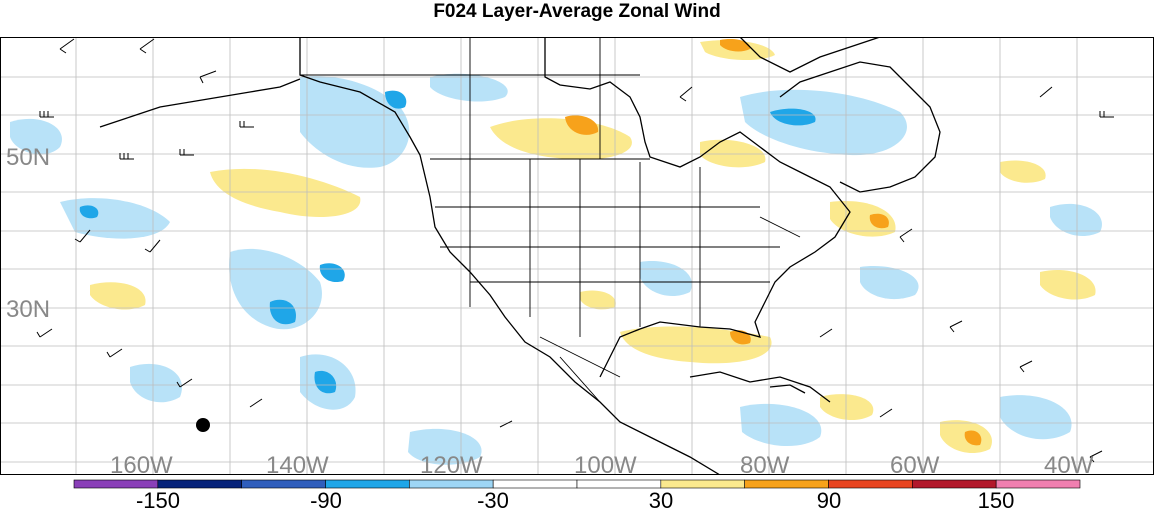  Describe the element at coordinates (605, 463) in the screenshot. I see `lon-label-100w: 100W` at that location.